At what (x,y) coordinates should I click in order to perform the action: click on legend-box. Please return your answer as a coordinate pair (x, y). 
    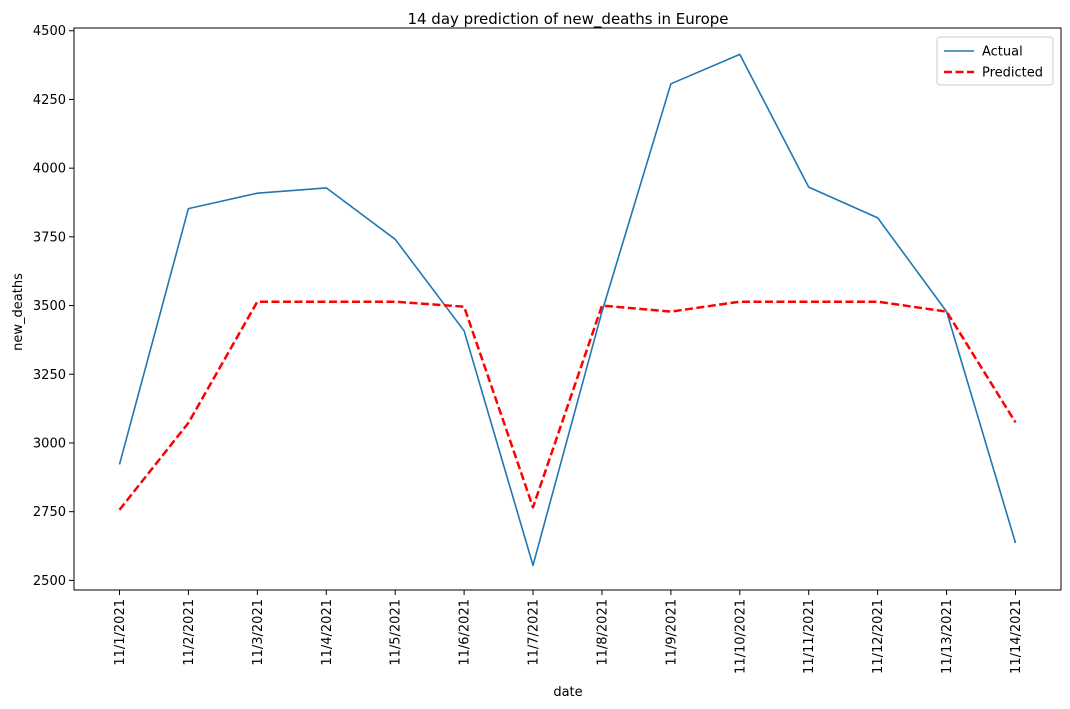
    Looking at the image, I should click on (995, 61).